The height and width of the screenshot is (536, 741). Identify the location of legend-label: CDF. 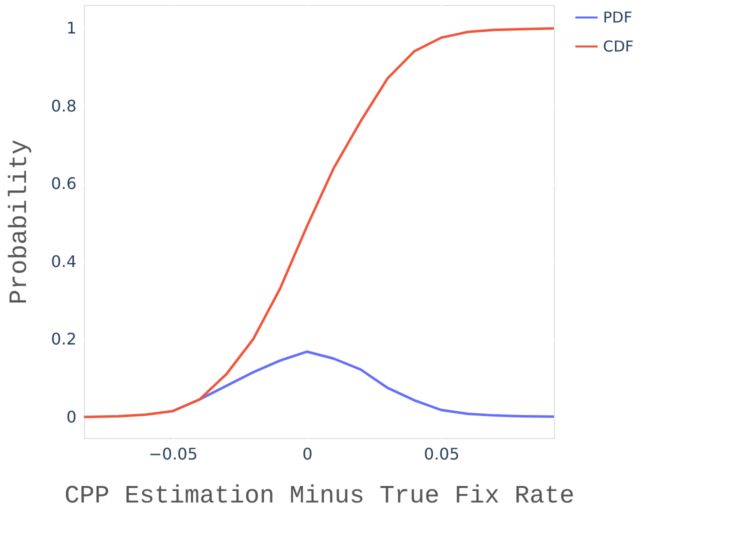
(618, 47).